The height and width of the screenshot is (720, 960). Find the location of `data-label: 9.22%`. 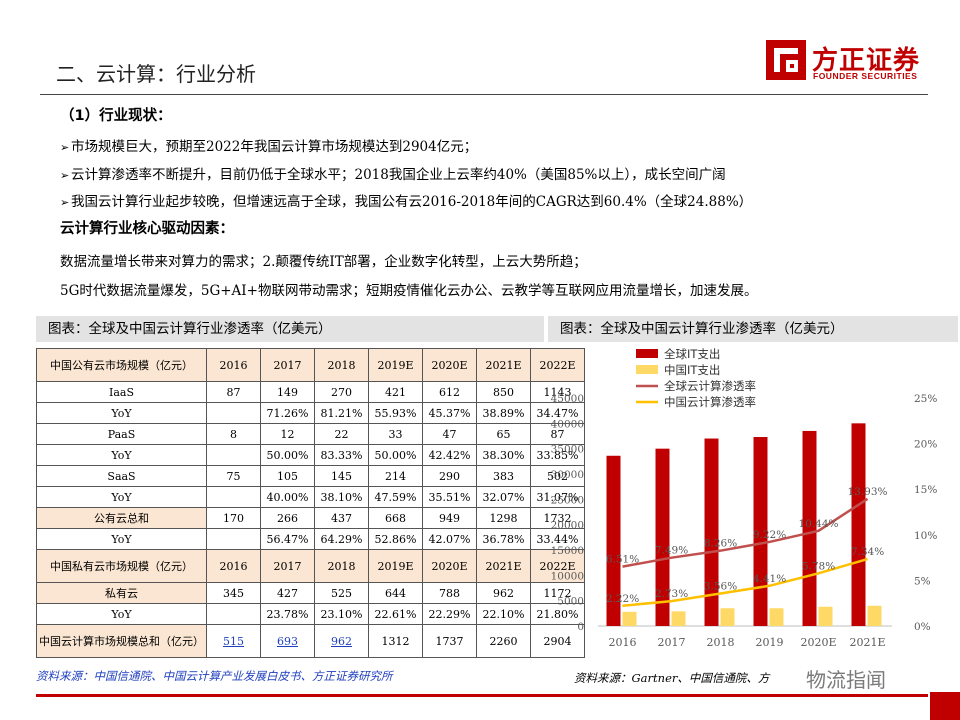

data-label: 9.22% is located at coordinates (769, 535).